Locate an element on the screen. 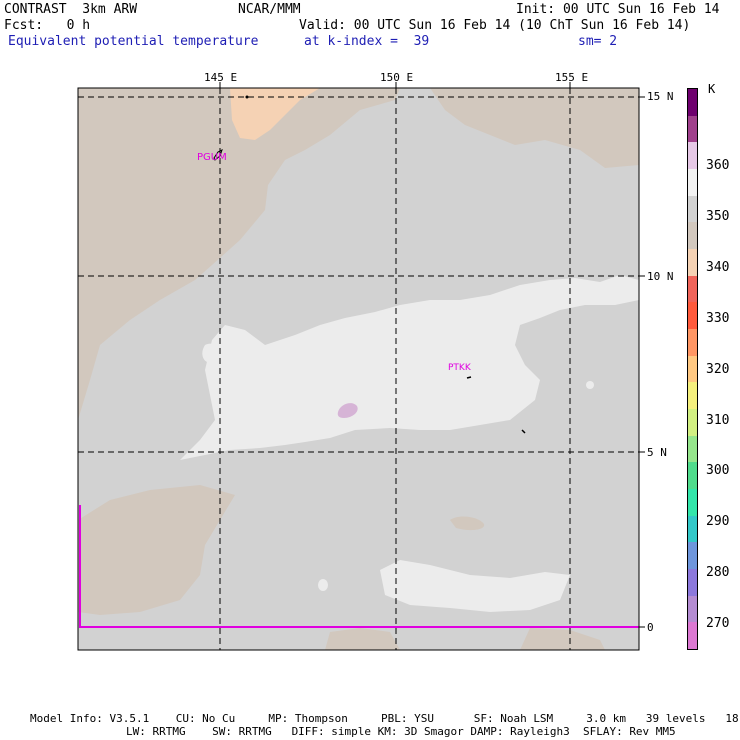 The height and width of the screenshot is (740, 740). legend-label: 310 is located at coordinates (718, 420).